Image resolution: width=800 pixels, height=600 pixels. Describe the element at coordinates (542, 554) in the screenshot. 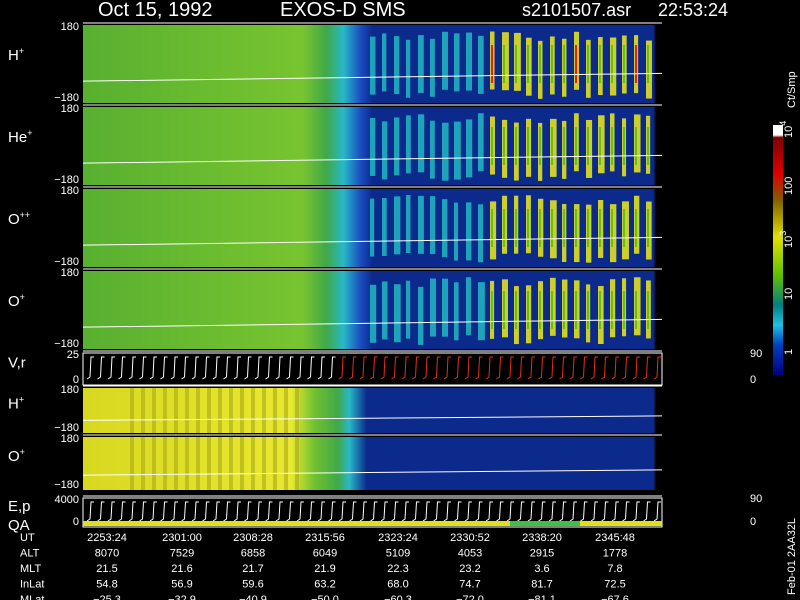

I see `cell: 2915` at that location.